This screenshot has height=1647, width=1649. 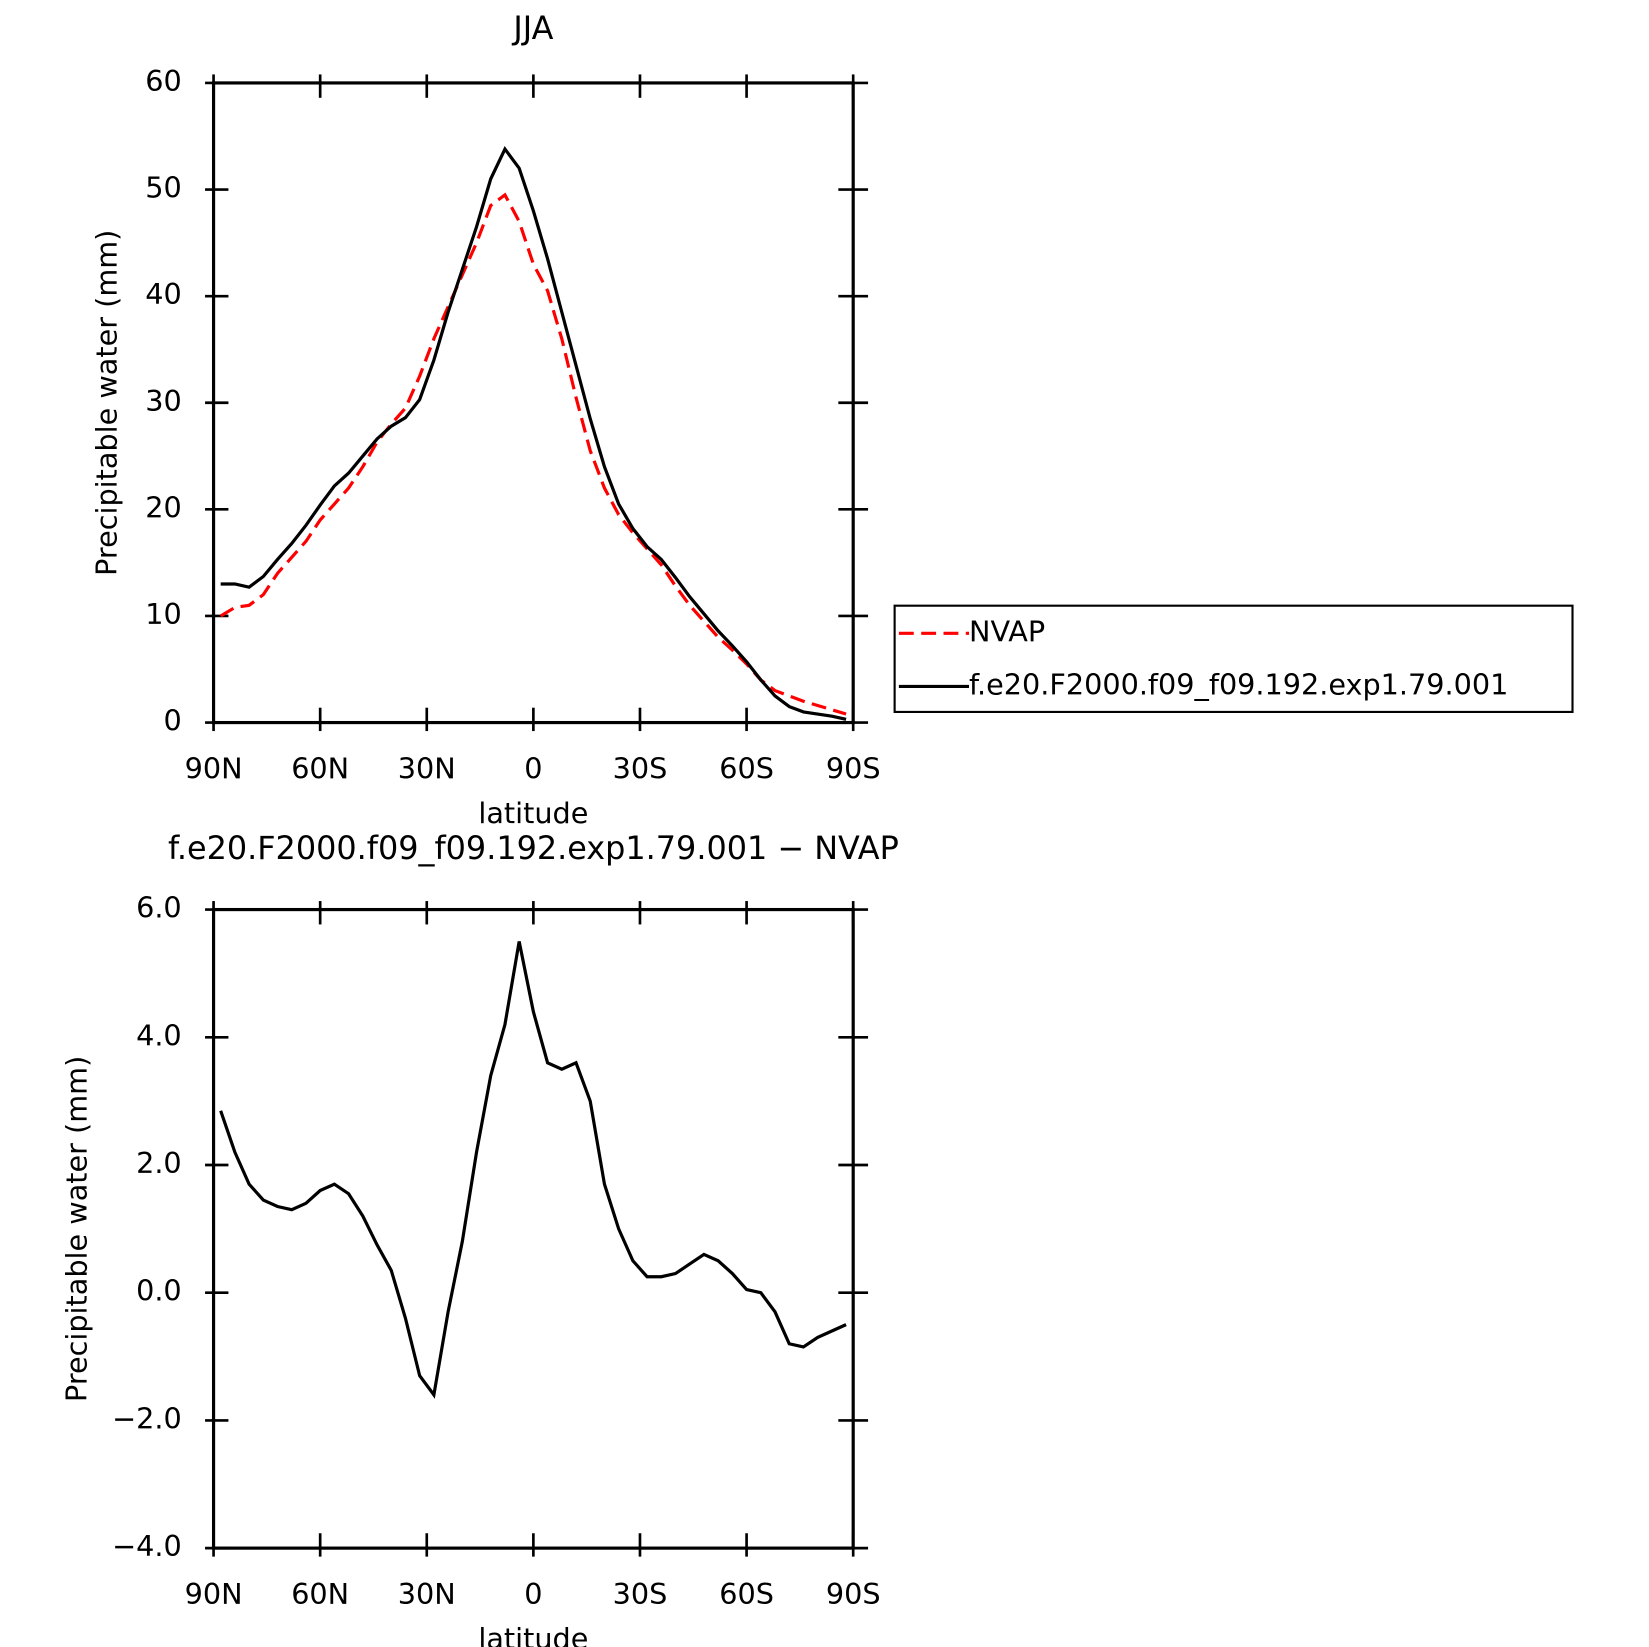 I want to click on y-tick-label: 30, so click(x=163, y=401).